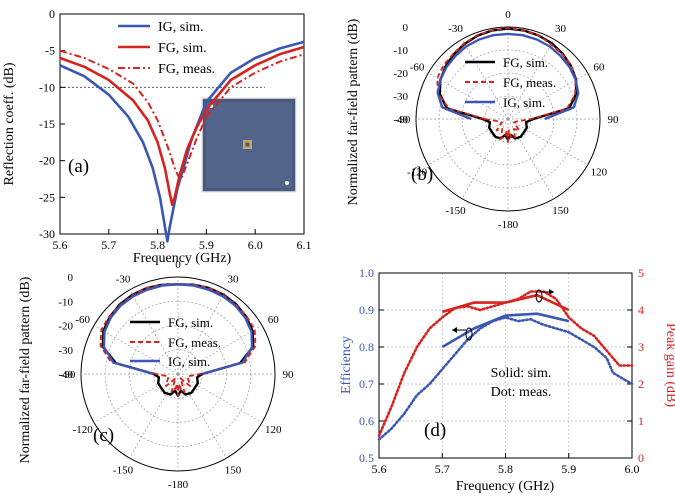 The image size is (675, 499). I want to click on a-legend: IG, sim. FG, sim. FG, meas., so click(166, 48).